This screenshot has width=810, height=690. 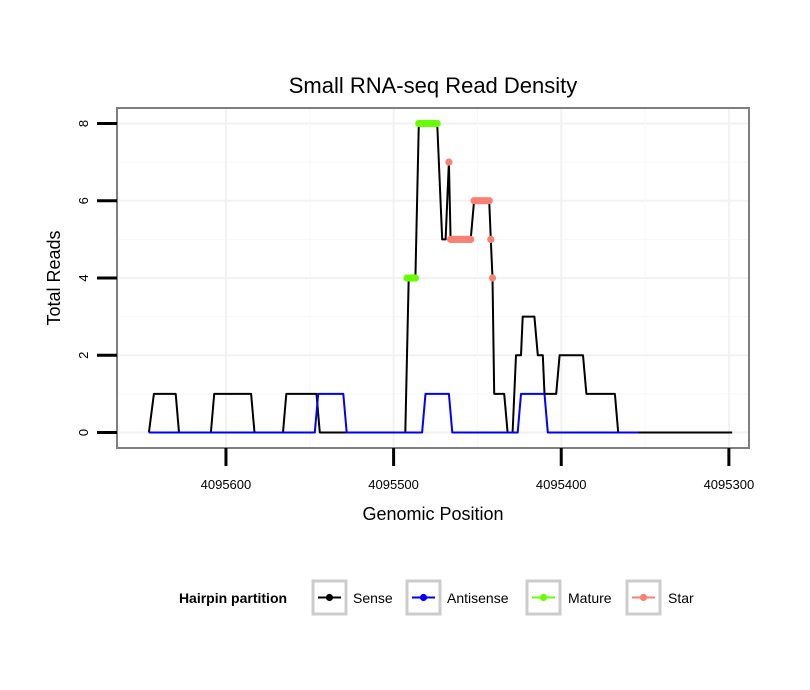 I want to click on y-axis-title: Total Reads, so click(x=54, y=277).